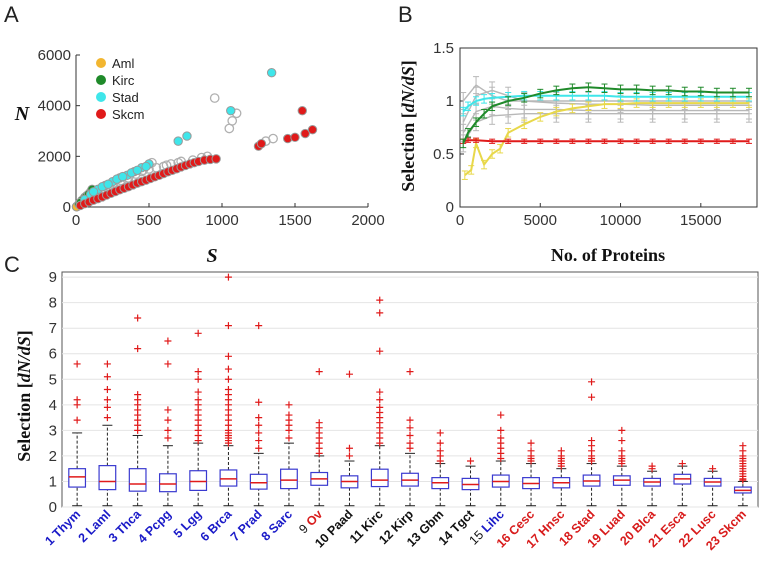 This screenshot has width=762, height=561. What do you see at coordinates (128, 114) in the screenshot?
I see `a-legend-label-skcm: Skcm` at bounding box center [128, 114].